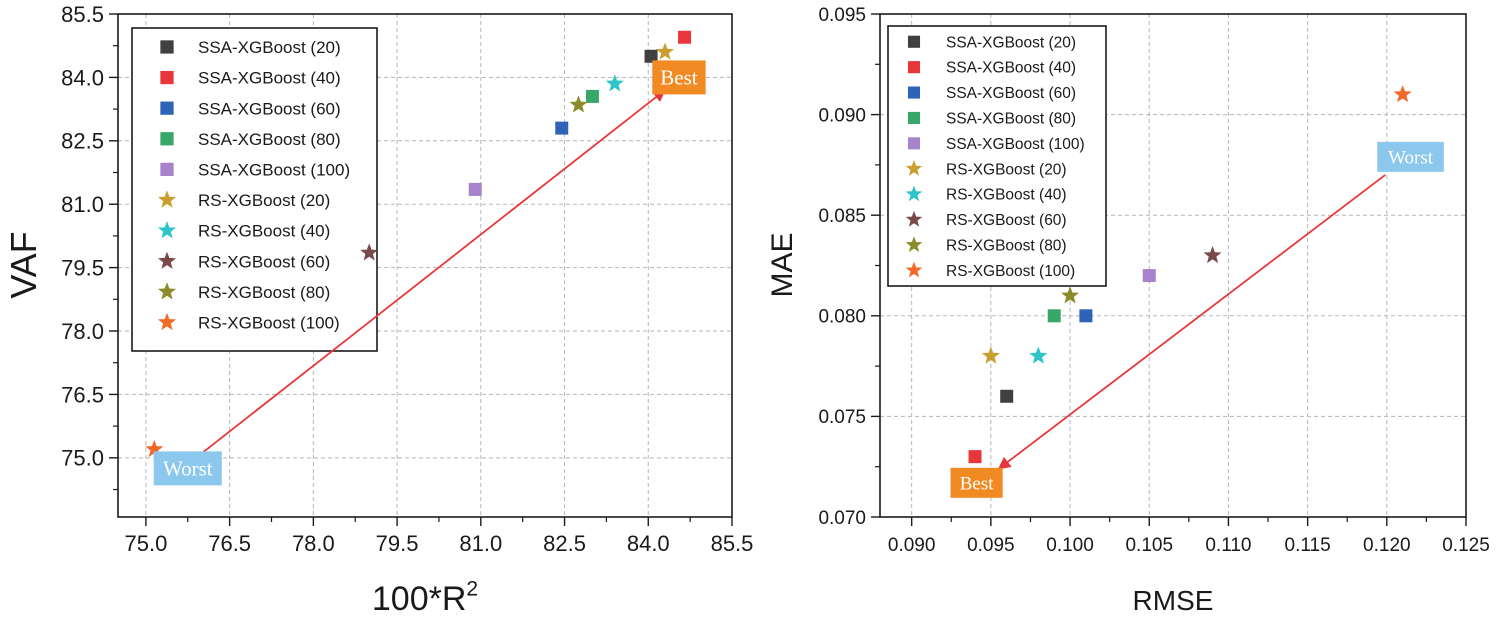  What do you see at coordinates (1011, 42) in the screenshot?
I see `legend-label-ssa-xgboost-20: SSA-XGBoost (20)` at bounding box center [1011, 42].